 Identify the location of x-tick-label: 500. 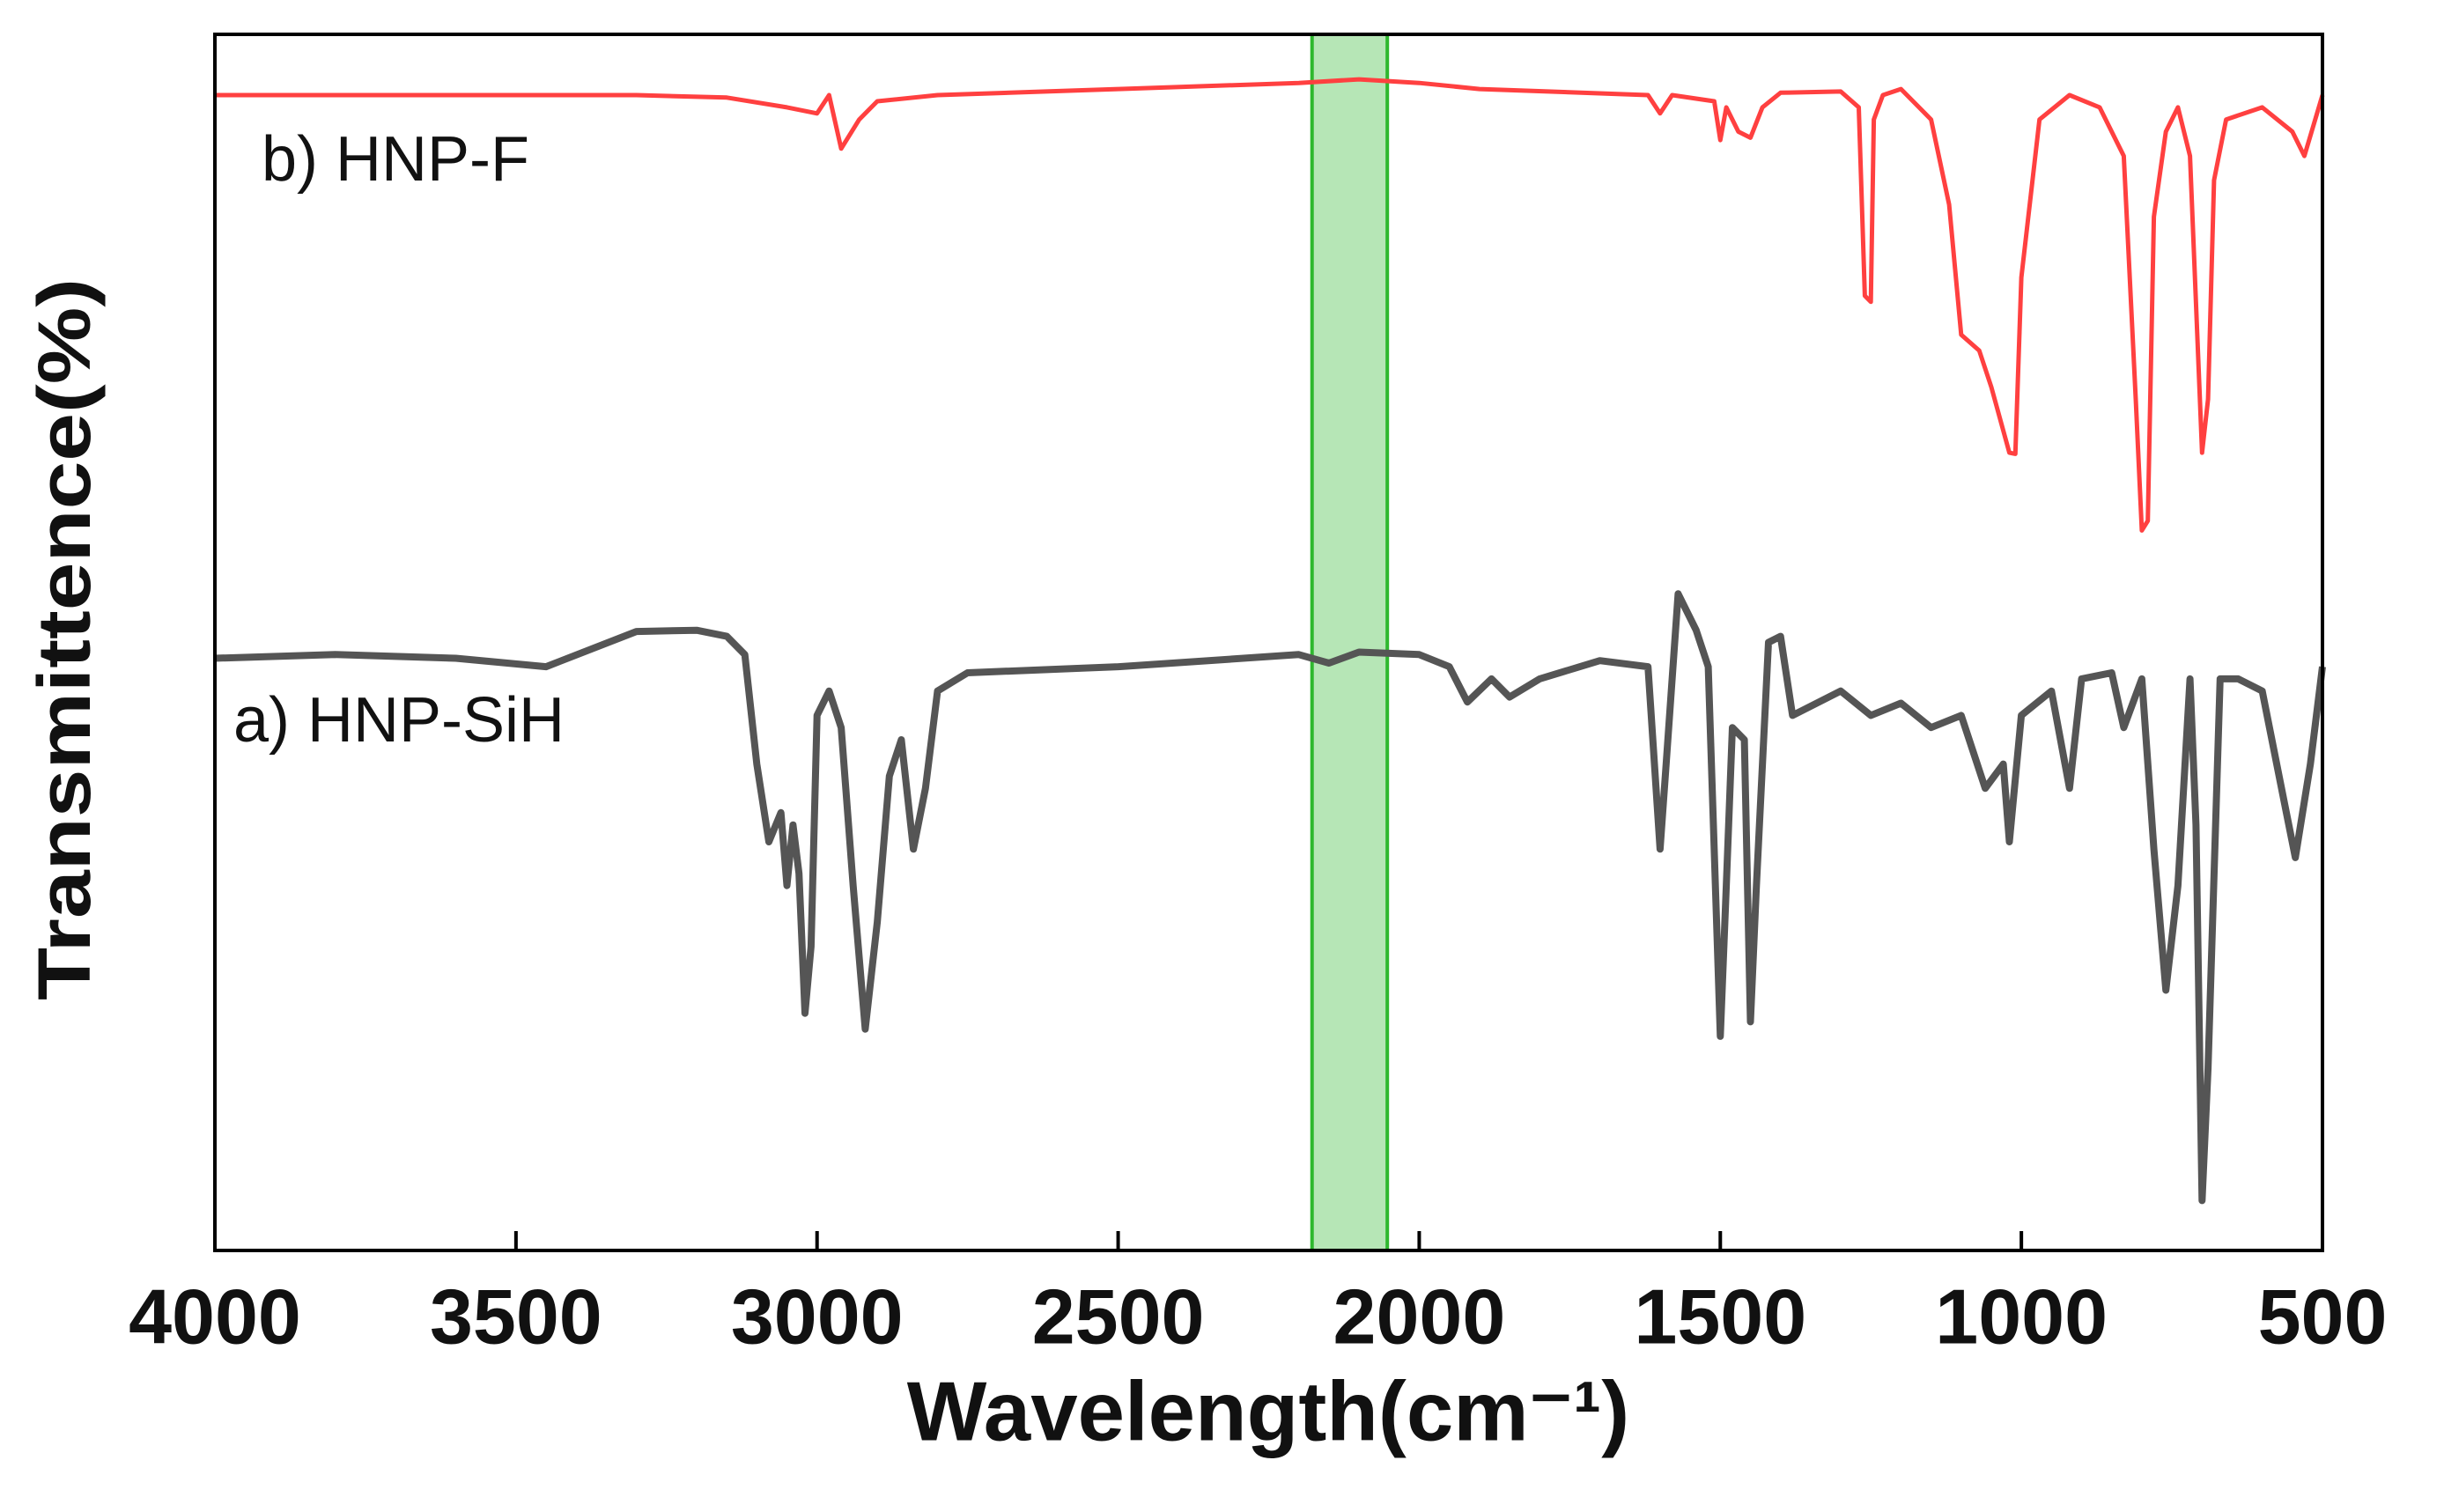
(2323, 1316).